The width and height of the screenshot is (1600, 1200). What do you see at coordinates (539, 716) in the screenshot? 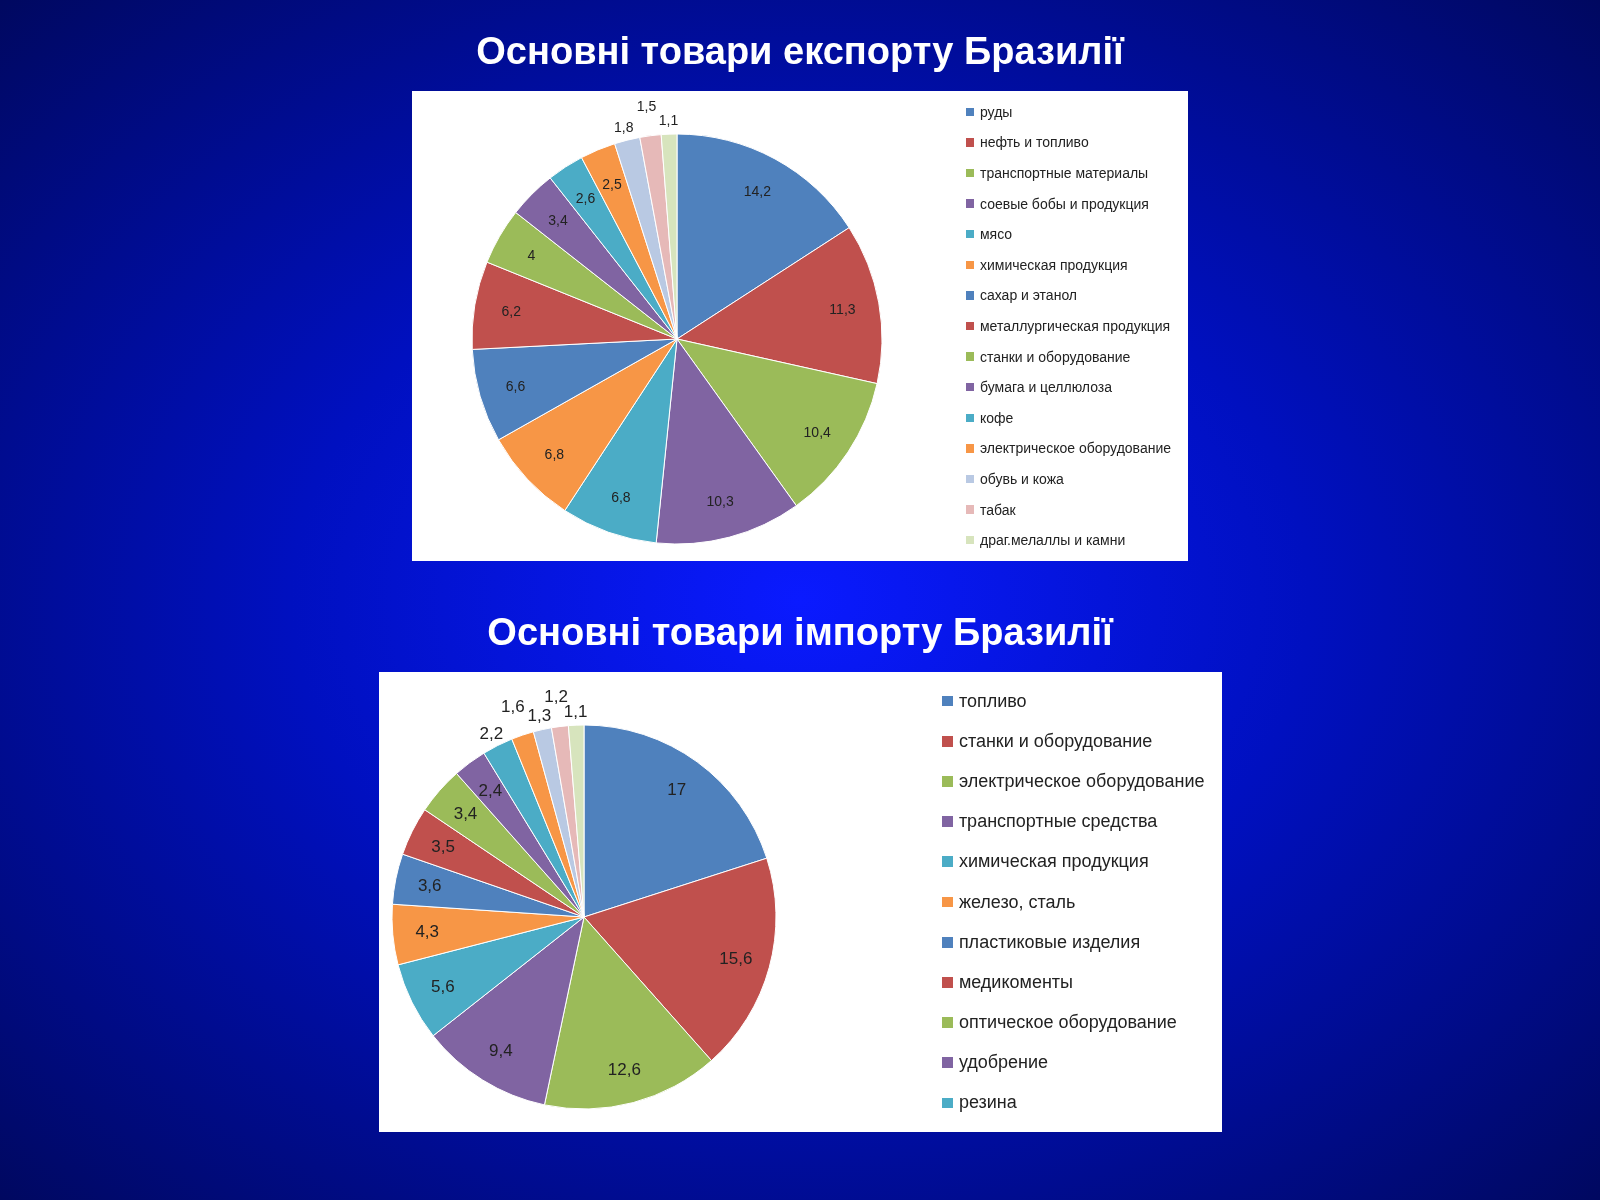
I see `data-label: 1,3` at bounding box center [539, 716].